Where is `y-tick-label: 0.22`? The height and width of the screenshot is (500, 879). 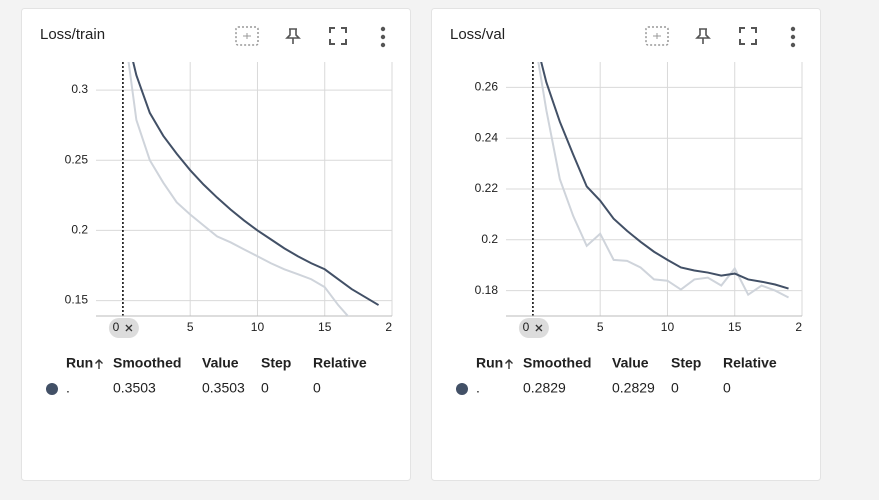
y-tick-label: 0.22 is located at coordinates (487, 188).